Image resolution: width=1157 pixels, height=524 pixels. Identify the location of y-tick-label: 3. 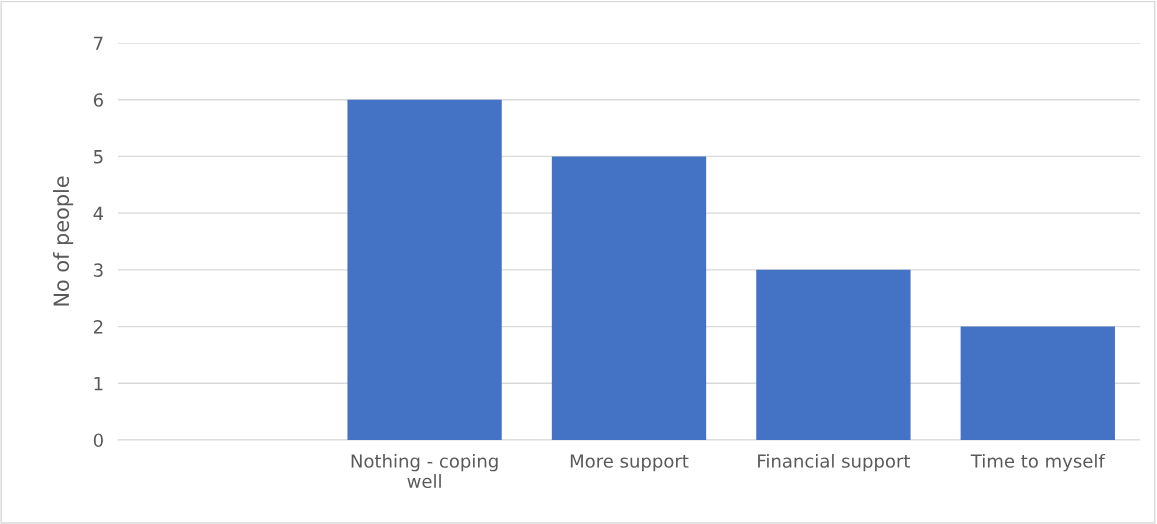
(98, 270).